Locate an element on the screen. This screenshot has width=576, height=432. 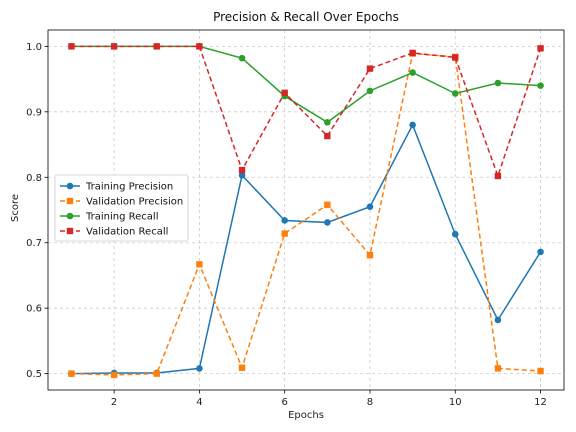
x-tick-label: 8 is located at coordinates (370, 402).